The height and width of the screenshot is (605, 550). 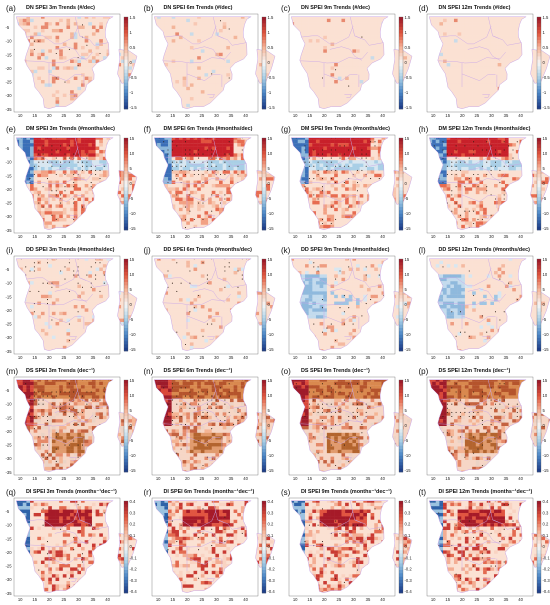 What do you see at coordinates (408, 47) in the screenshot?
I see `colorbar-tick-label: 0.5` at bounding box center [408, 47].